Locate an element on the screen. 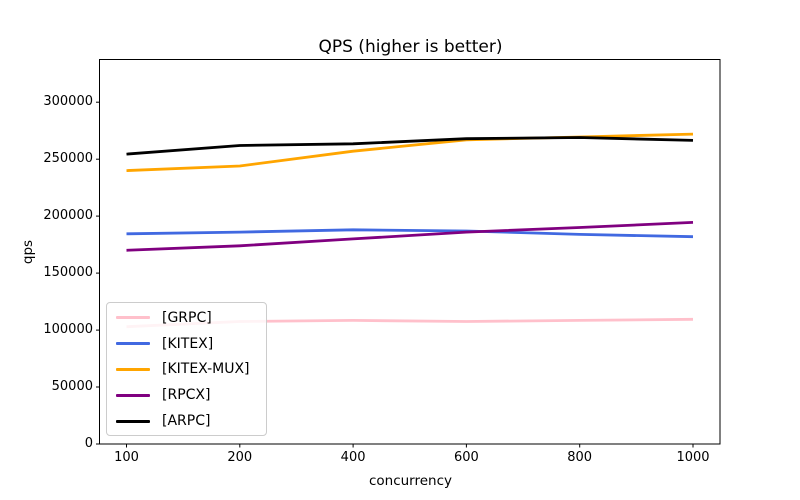 This screenshot has width=800, height=500. legend-item: [ARPC] is located at coordinates (186, 421).